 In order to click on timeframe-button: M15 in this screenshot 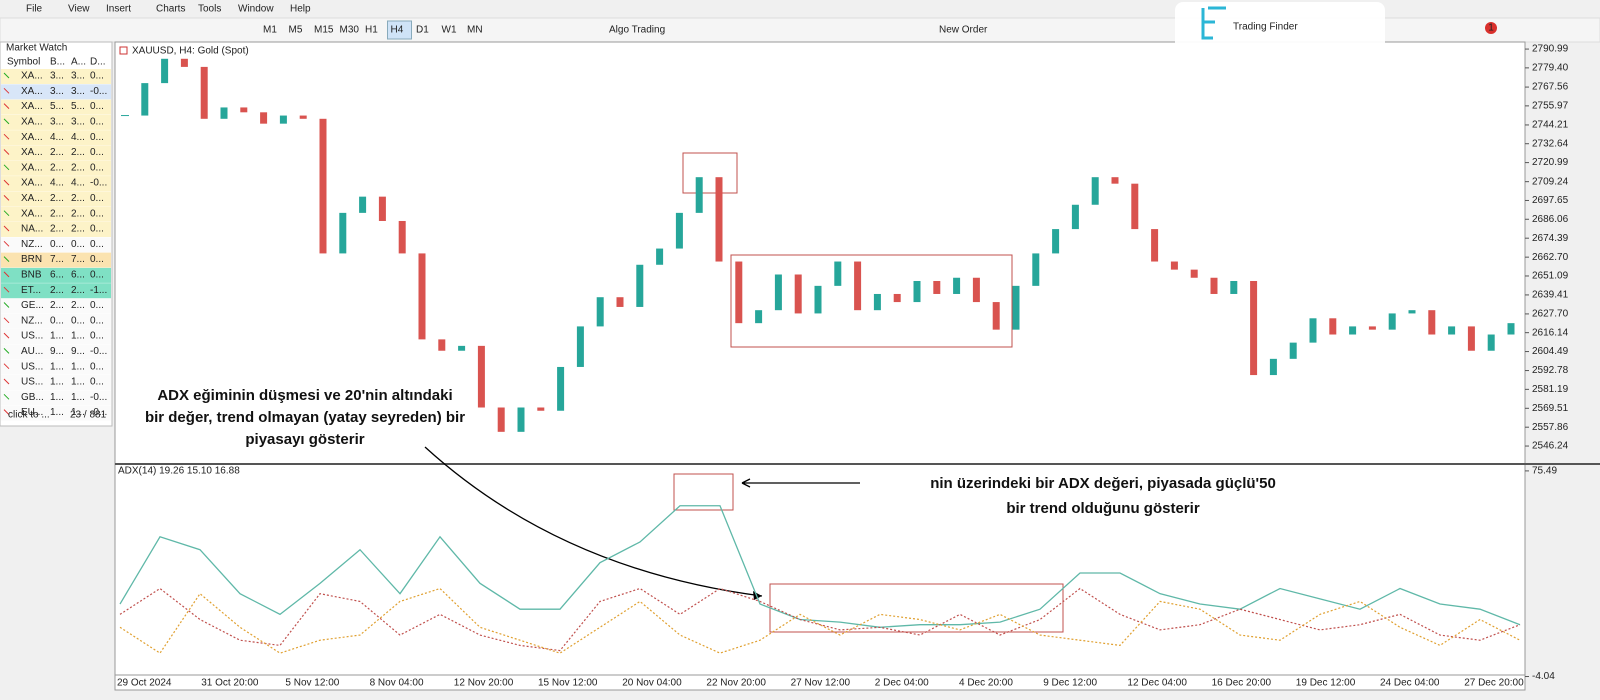, I will do `click(324, 30)`.